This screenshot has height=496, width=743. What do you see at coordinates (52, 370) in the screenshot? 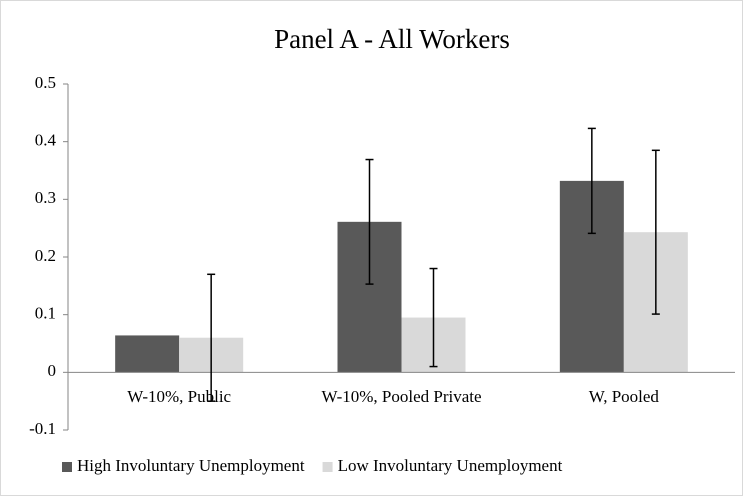
I see `y-tick-label: 0` at bounding box center [52, 370].